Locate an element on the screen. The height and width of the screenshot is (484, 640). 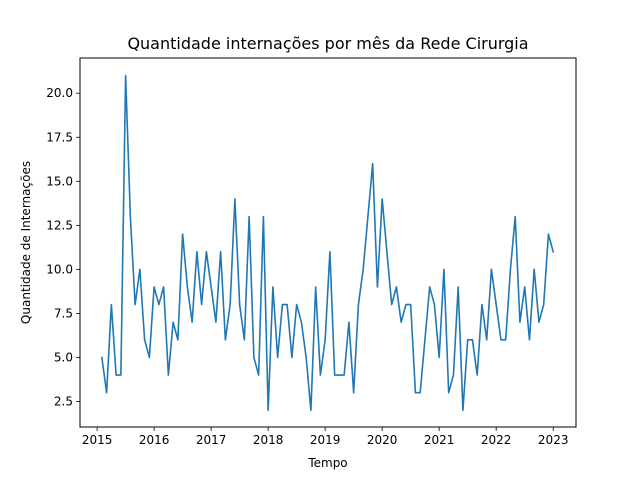
y-tick-label: 5.0 is located at coordinates (63, 357).